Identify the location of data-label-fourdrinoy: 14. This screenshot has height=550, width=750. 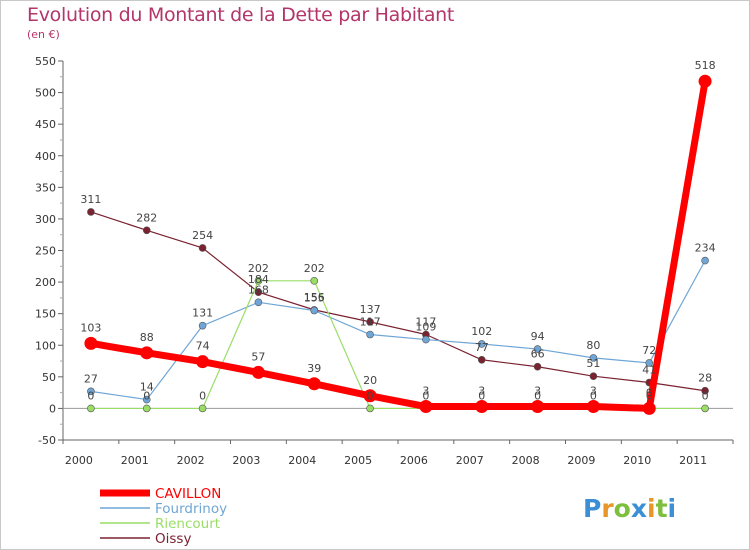
(147, 387).